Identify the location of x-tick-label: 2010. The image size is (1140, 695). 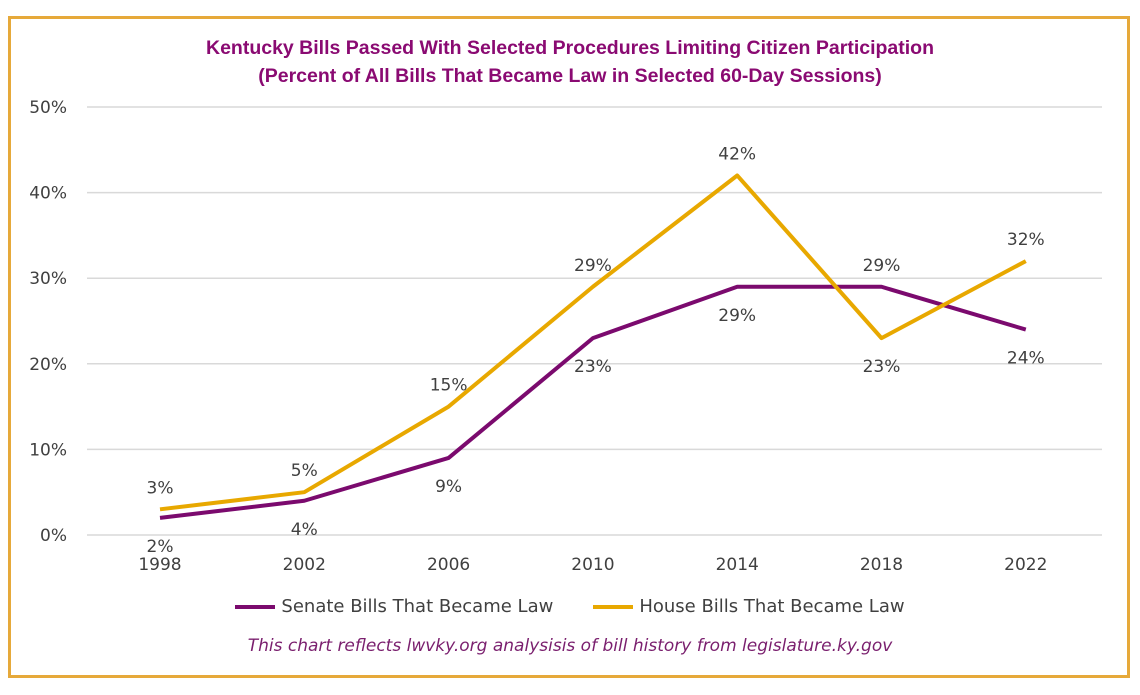
(592, 565).